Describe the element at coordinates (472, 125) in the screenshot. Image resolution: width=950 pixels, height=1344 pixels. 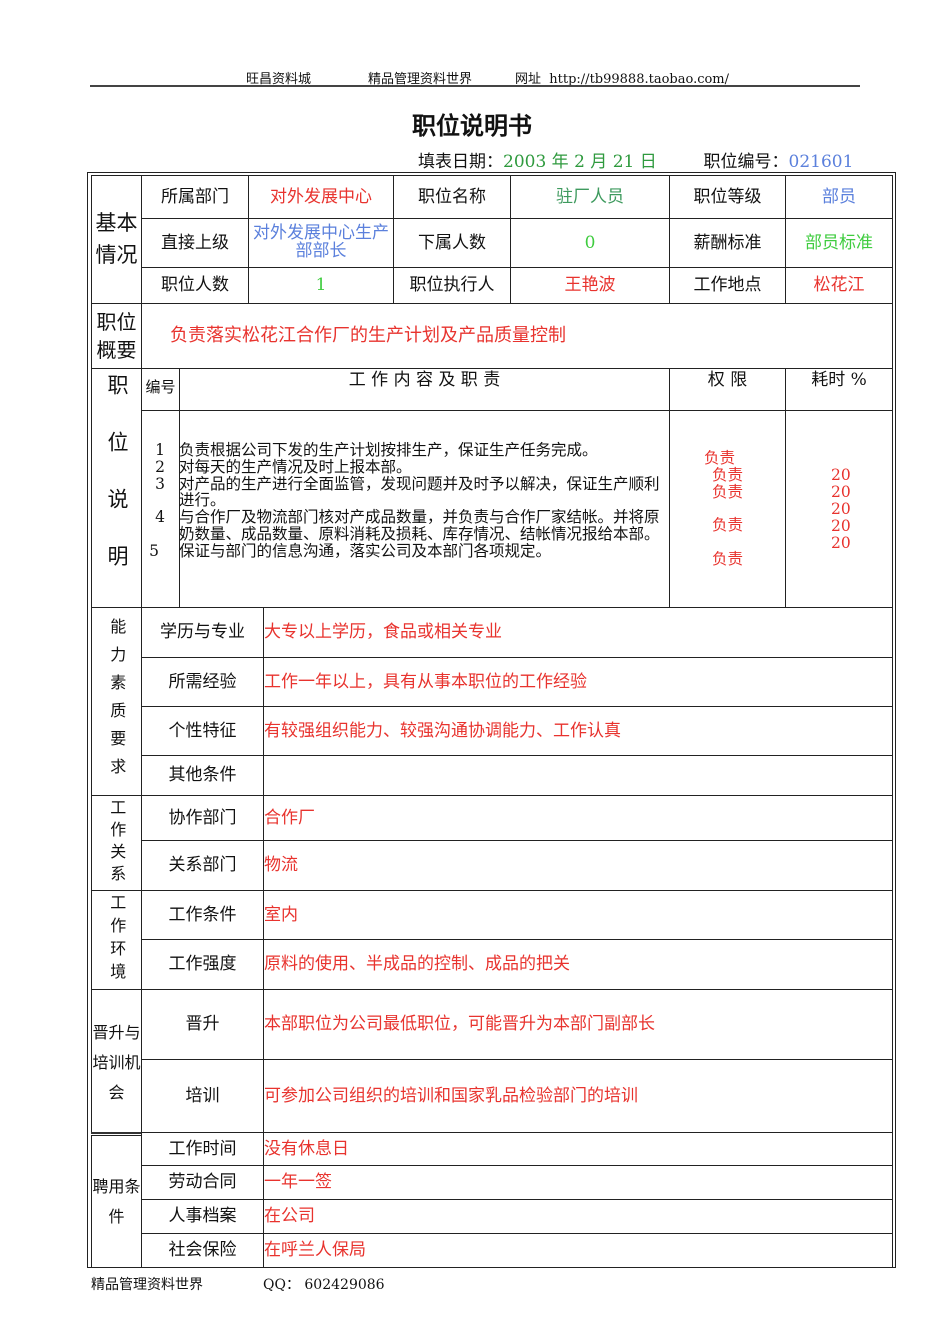
I see `page-title: 职位说明书` at that location.